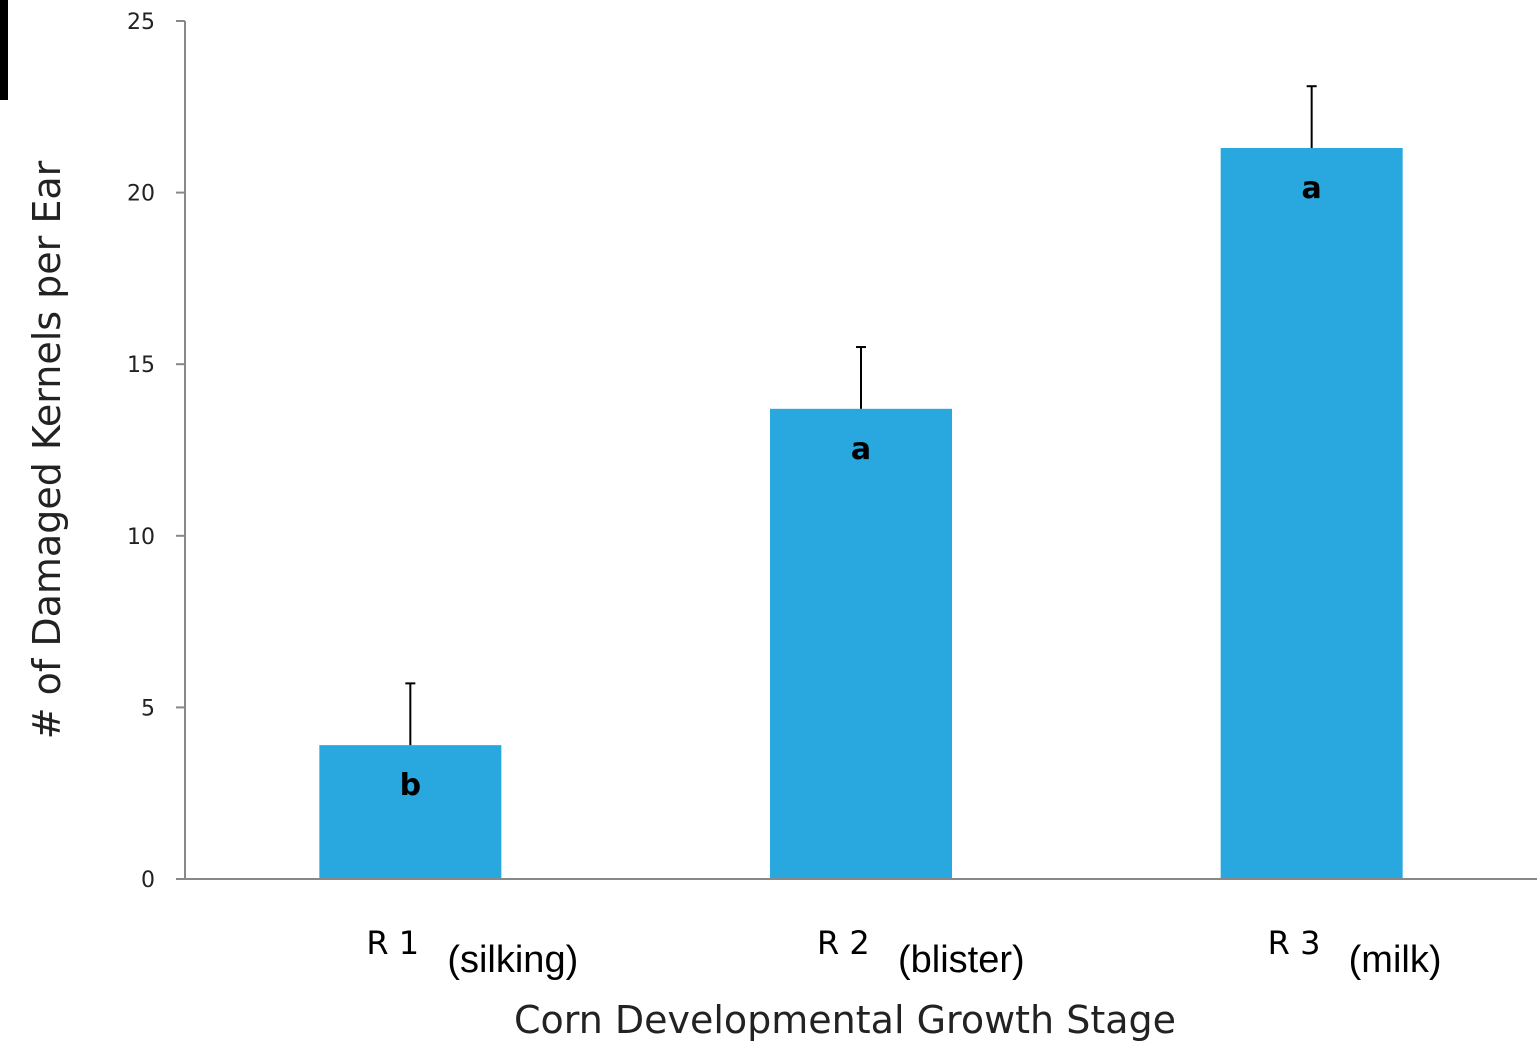 This screenshot has width=1537, height=1046. Describe the element at coordinates (961, 960) in the screenshot. I see `x-stage-label: (blister)` at that location.